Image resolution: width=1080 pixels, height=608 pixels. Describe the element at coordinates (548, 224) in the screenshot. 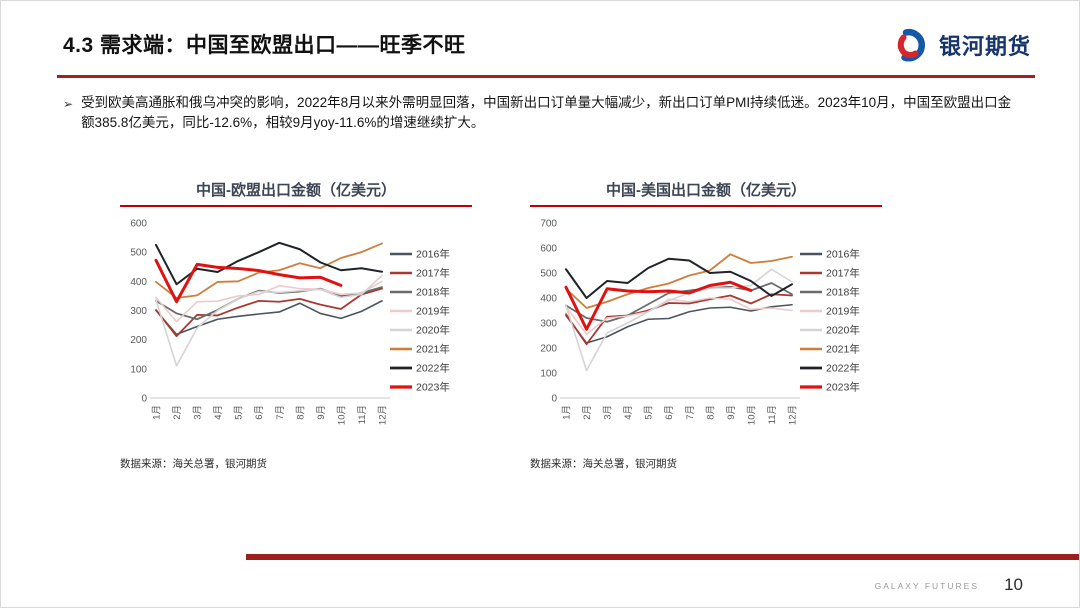

I see `y-axis-tick-label: 700` at that location.